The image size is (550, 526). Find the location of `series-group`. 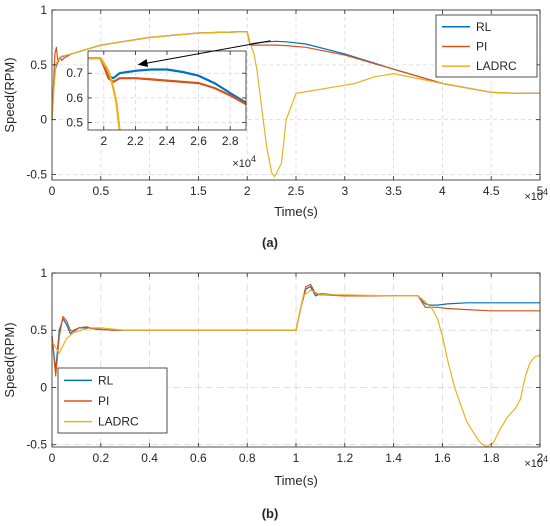

series-group is located at coordinates (167, 94).